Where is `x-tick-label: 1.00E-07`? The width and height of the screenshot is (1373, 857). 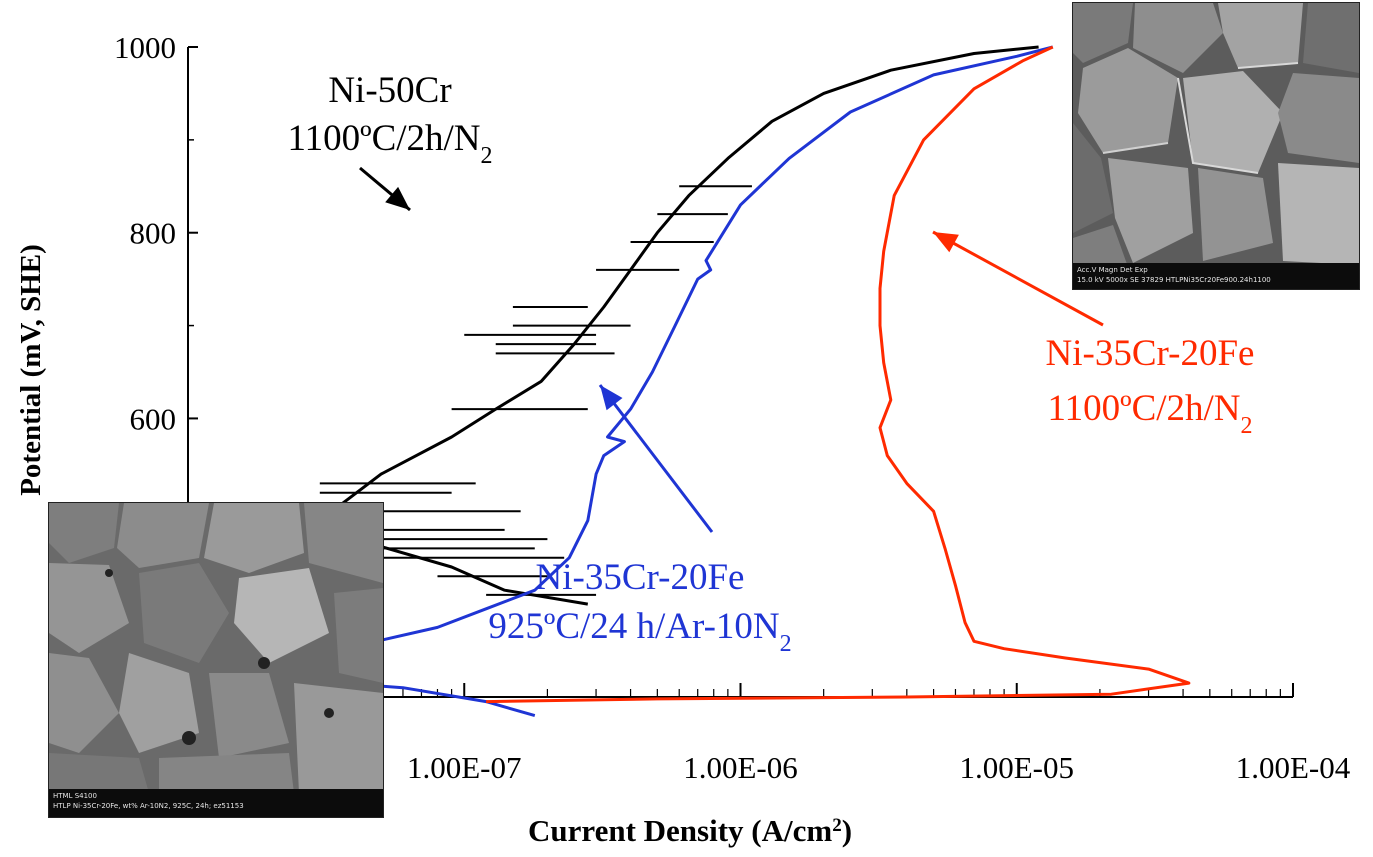
x-tick-label: 1.00E-07 is located at coordinates (464, 767).